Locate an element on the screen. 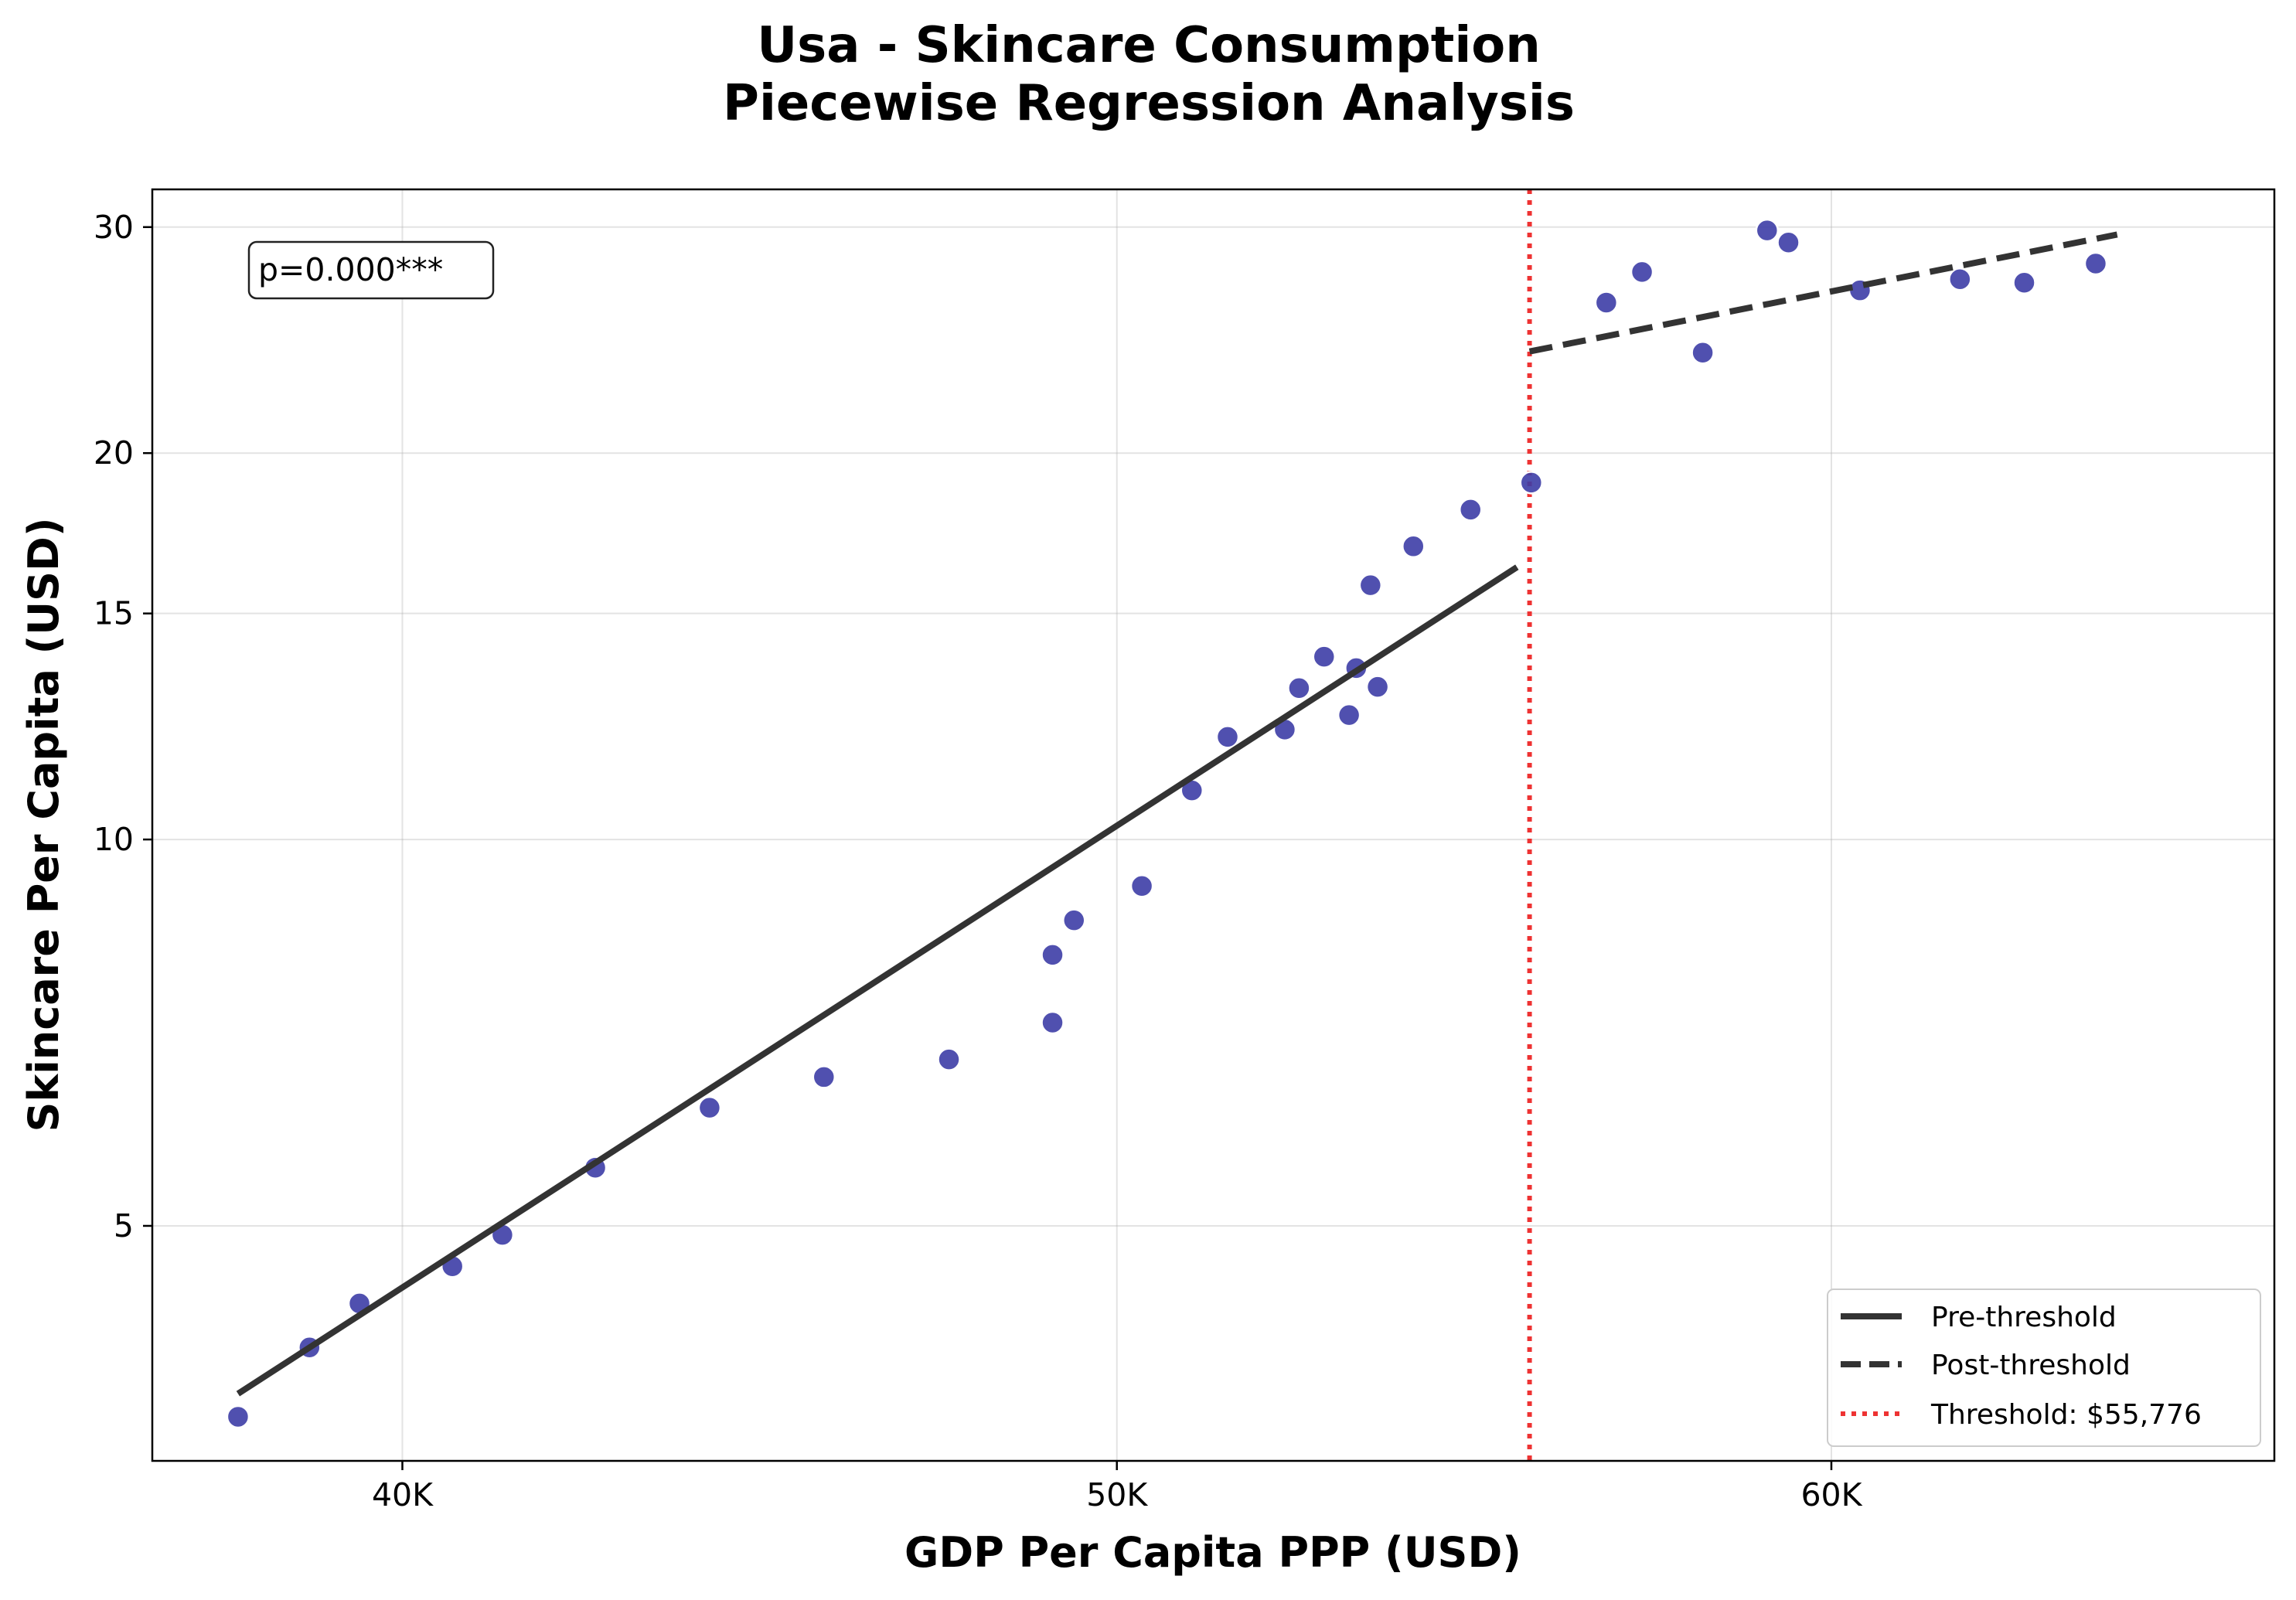  p-value-annotation: p=0.000*** is located at coordinates (371, 270).